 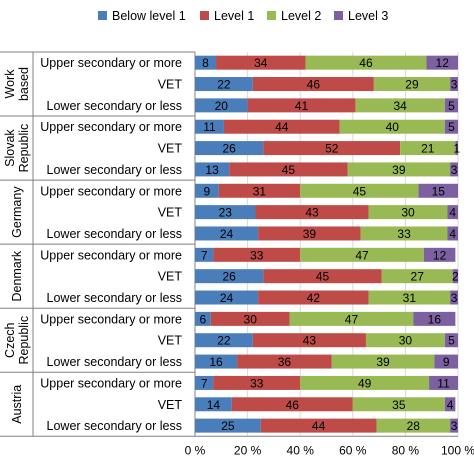 I want to click on x-tick-label: 0 %, so click(x=195, y=450).